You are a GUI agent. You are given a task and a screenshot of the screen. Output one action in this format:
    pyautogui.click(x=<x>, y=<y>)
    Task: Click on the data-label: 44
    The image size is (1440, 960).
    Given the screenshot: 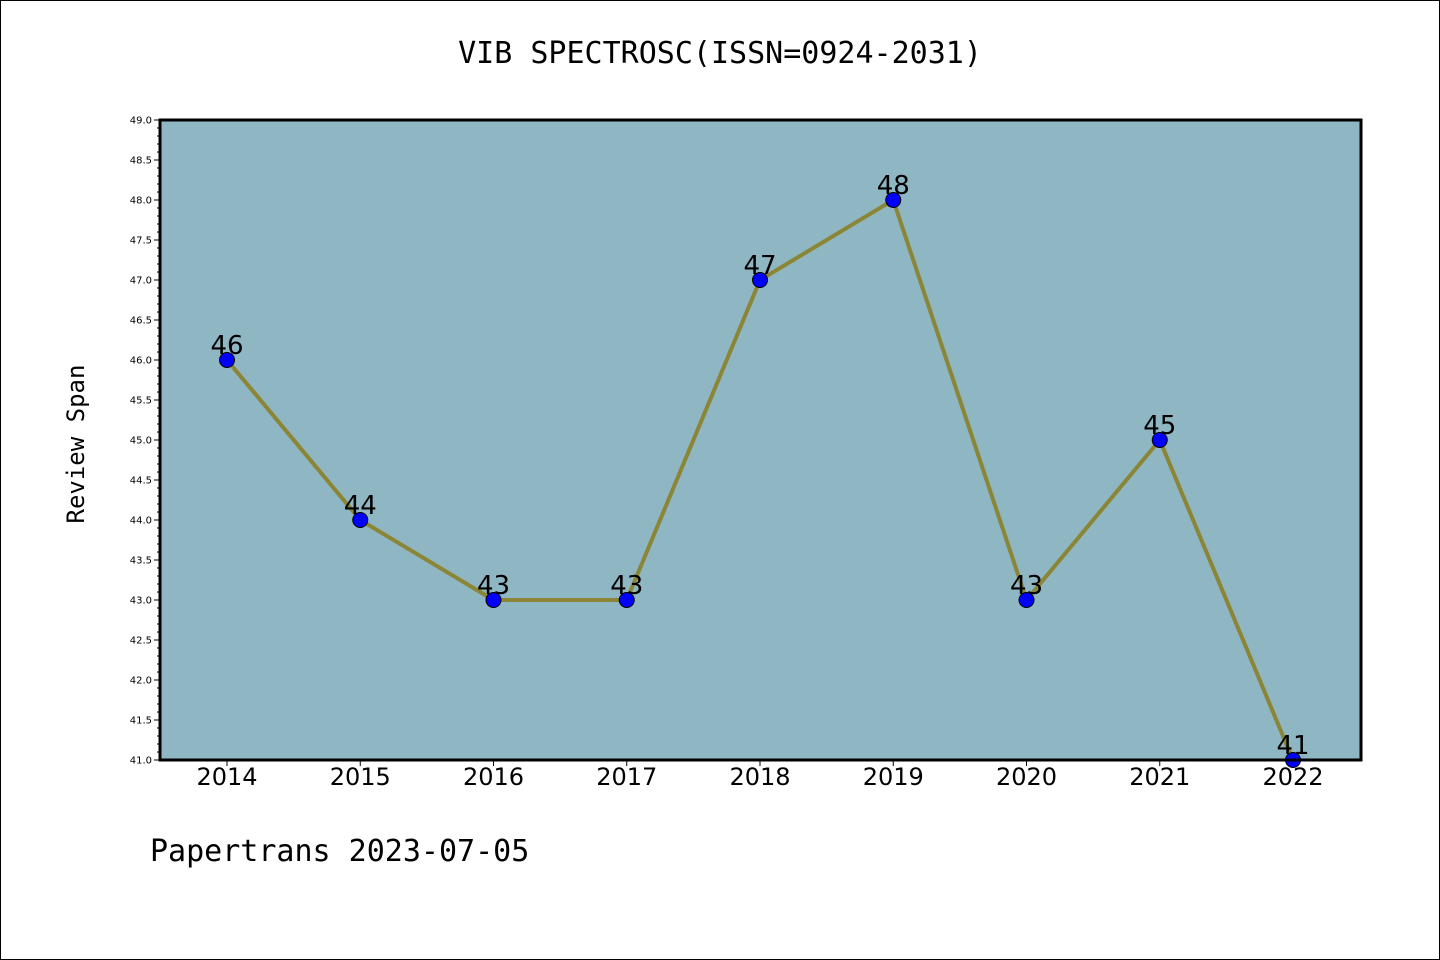 What is the action you would take?
    pyautogui.click(x=360, y=506)
    